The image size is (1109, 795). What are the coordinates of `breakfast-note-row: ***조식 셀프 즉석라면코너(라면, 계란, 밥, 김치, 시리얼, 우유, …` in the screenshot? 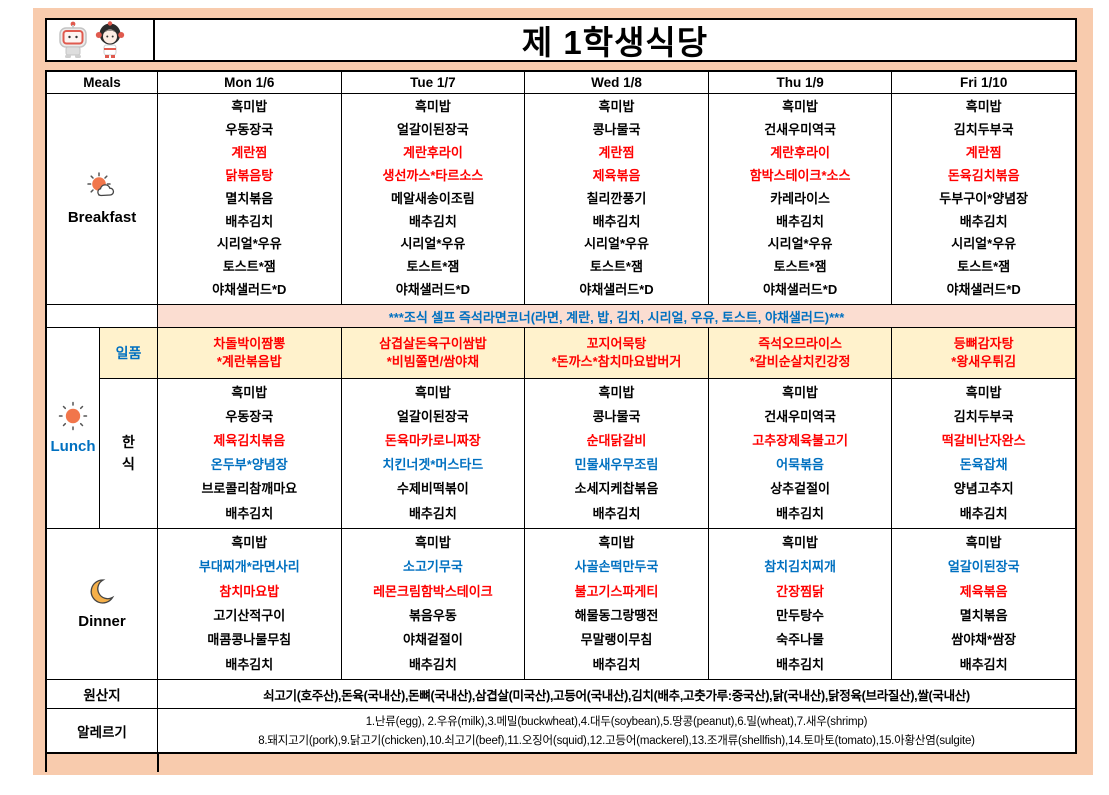 It's located at (561, 315).